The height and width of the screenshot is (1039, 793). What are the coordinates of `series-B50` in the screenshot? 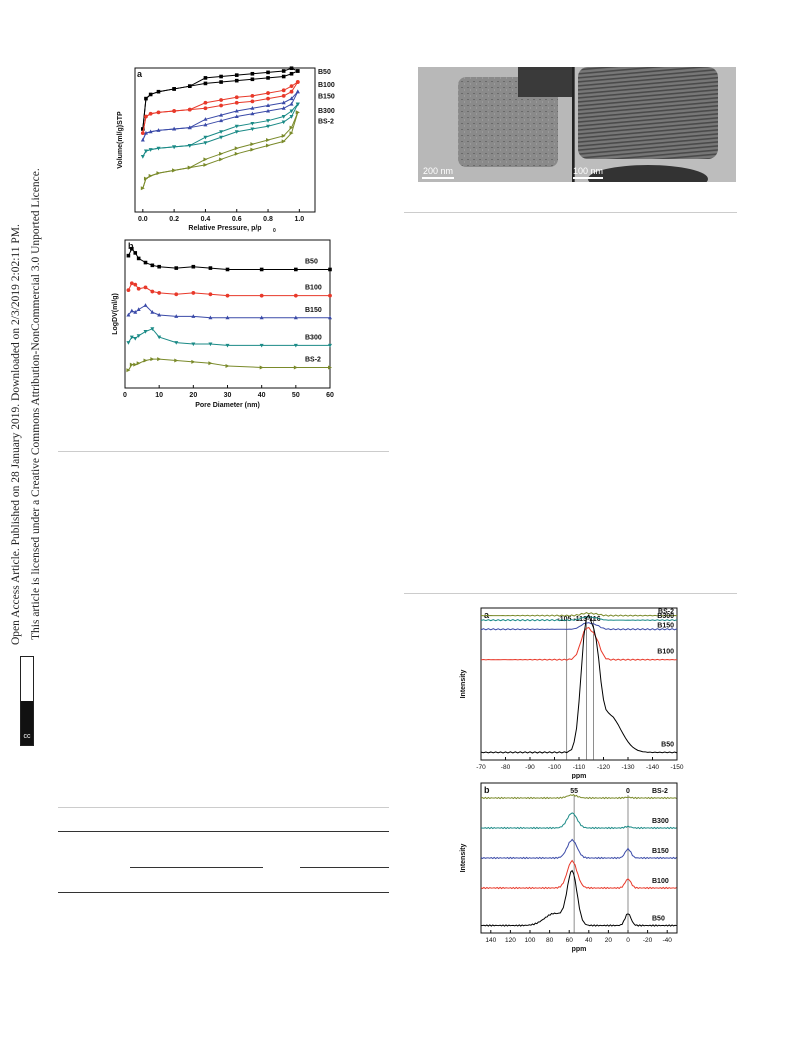 It's located at (229, 259).